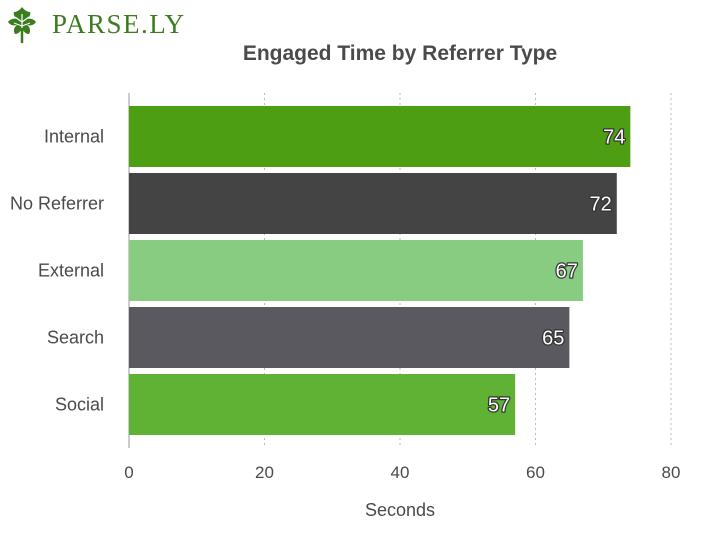  What do you see at coordinates (71, 271) in the screenshot?
I see `category-label: External` at bounding box center [71, 271].